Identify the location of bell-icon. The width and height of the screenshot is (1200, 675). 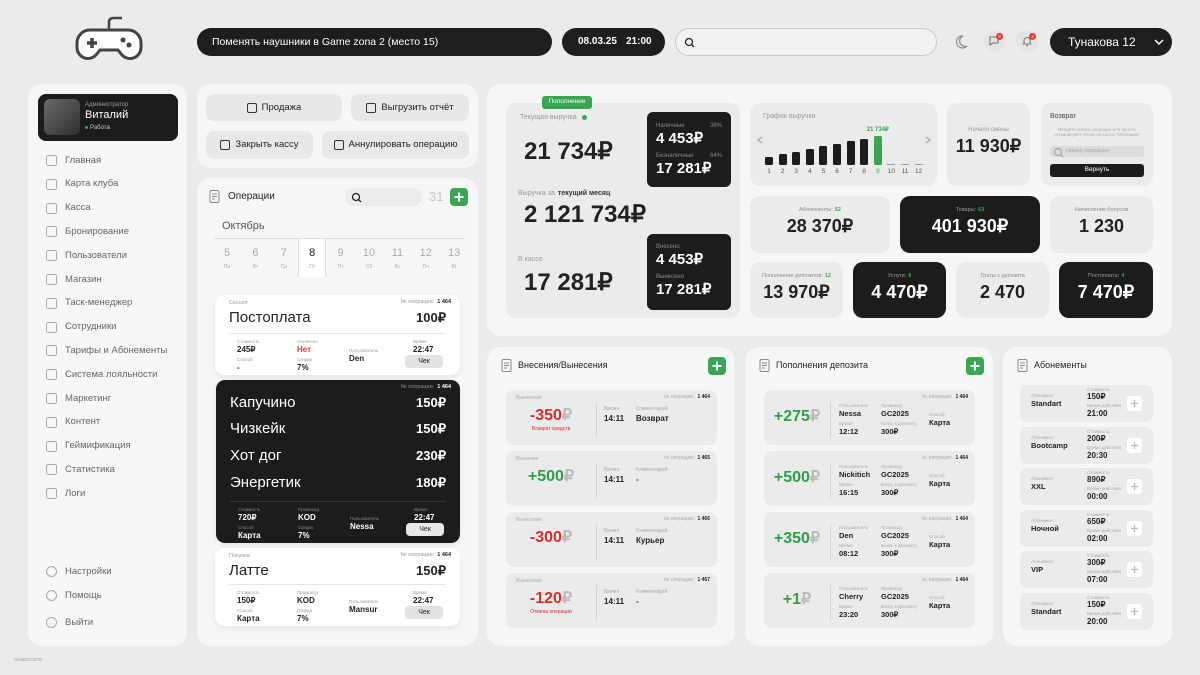
(1027, 41).